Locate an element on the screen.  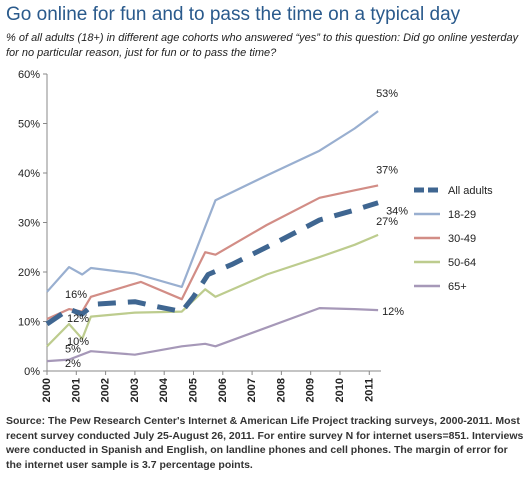
end-value-label: 12% is located at coordinates (393, 312).